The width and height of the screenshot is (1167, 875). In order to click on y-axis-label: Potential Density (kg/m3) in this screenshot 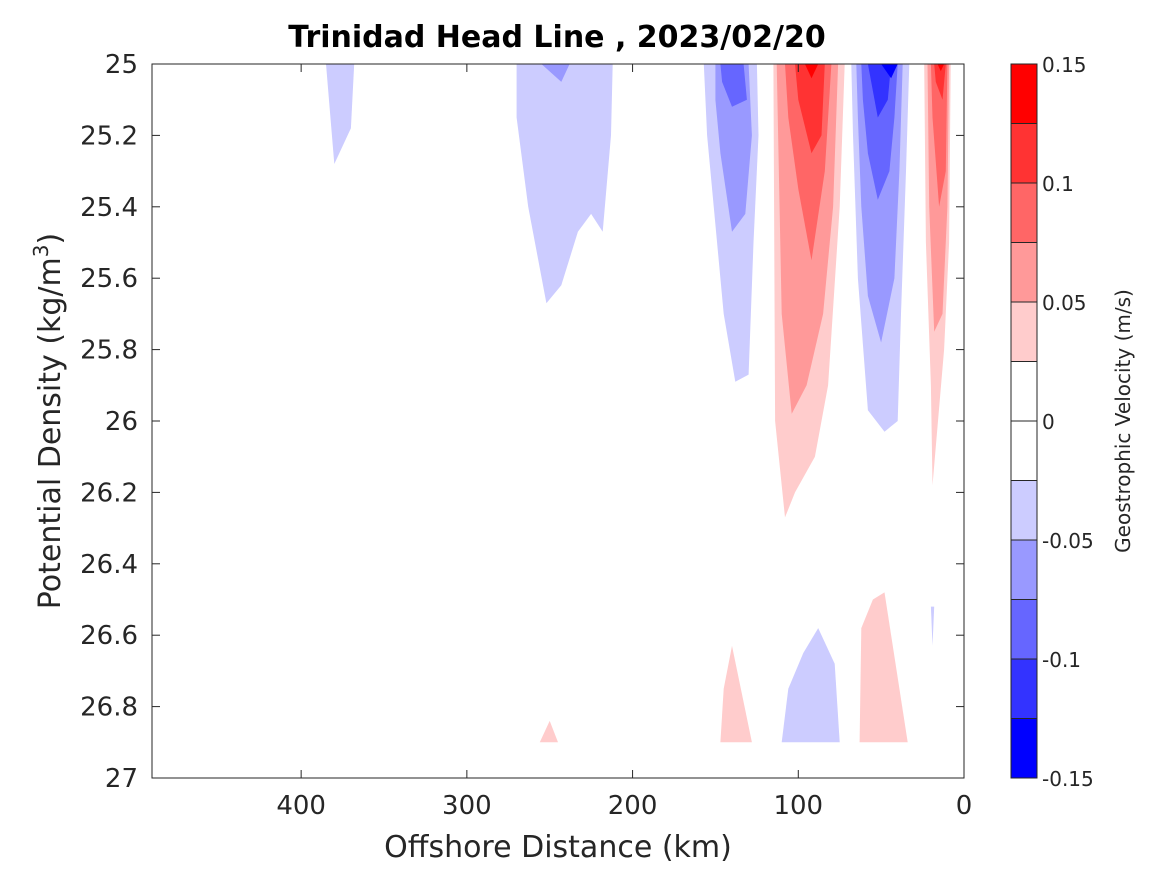, I will do `click(48, 421)`.